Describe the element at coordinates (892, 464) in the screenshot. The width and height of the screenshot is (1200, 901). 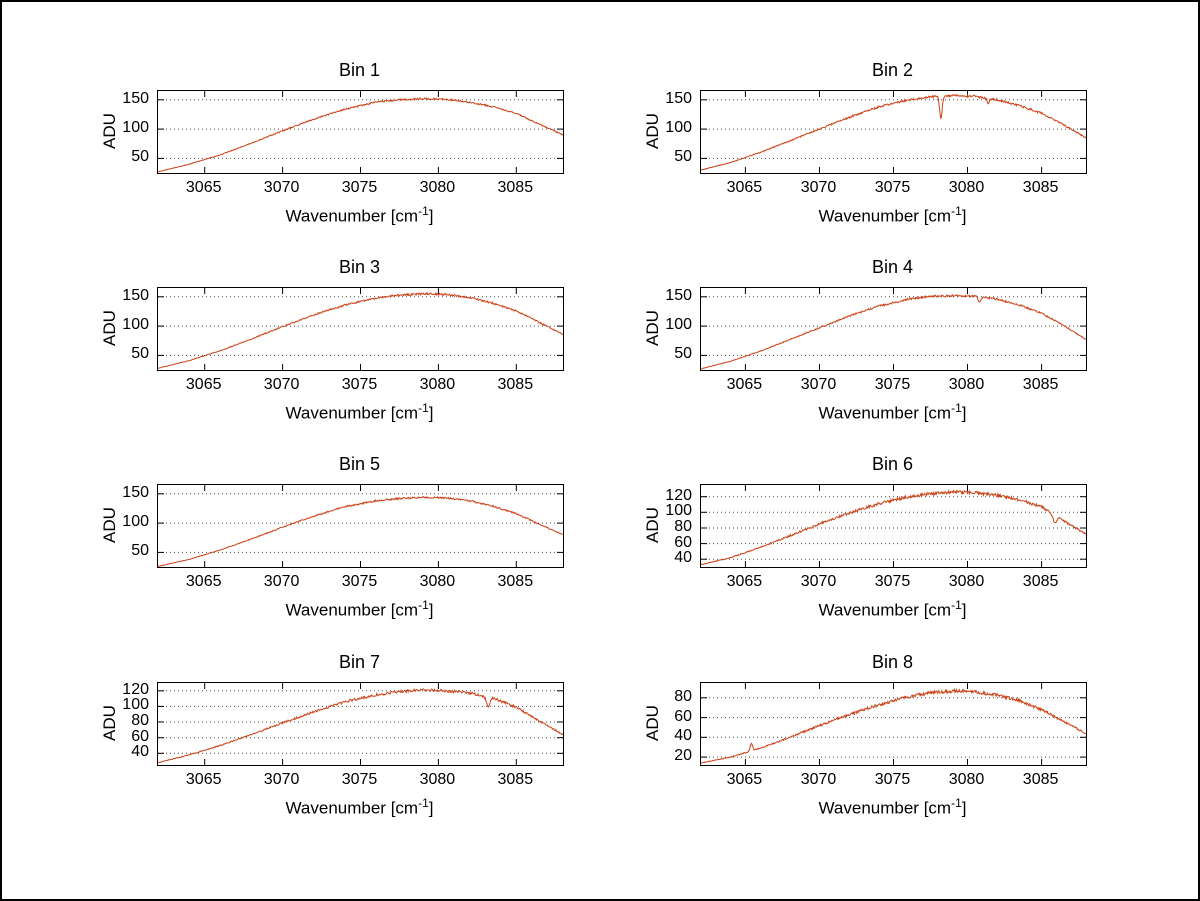
I see `chart-title: Bin 6` at that location.